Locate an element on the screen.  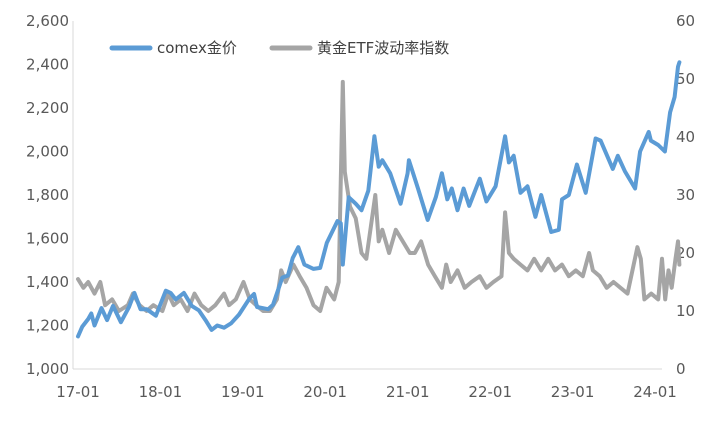
x-tick-label: 24-01 is located at coordinates (655, 392).